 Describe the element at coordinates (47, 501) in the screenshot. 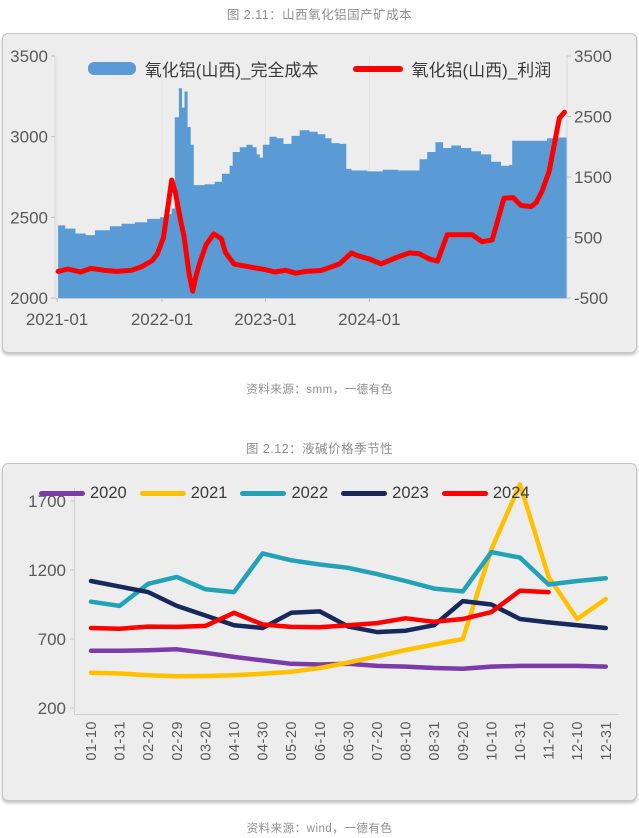

I see `y-axis-tick-label: 1700` at that location.